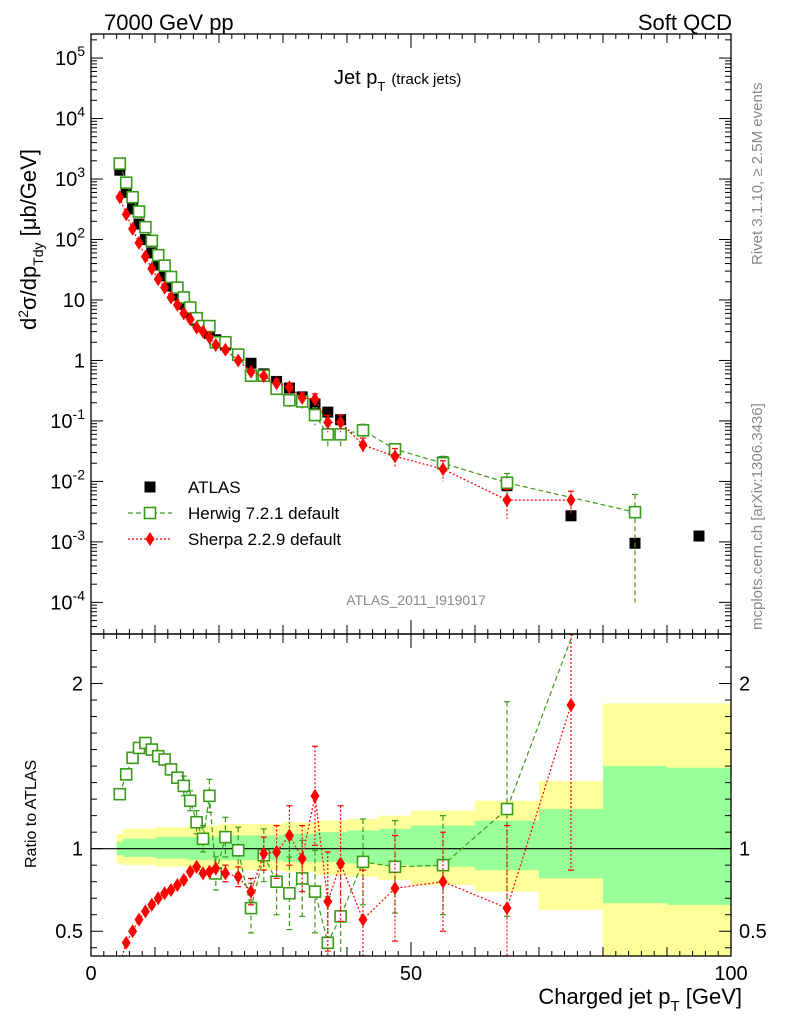 The image size is (786, 1024). Describe the element at coordinates (79, 361) in the screenshot. I see `main-y-tick-label: 1` at that location.